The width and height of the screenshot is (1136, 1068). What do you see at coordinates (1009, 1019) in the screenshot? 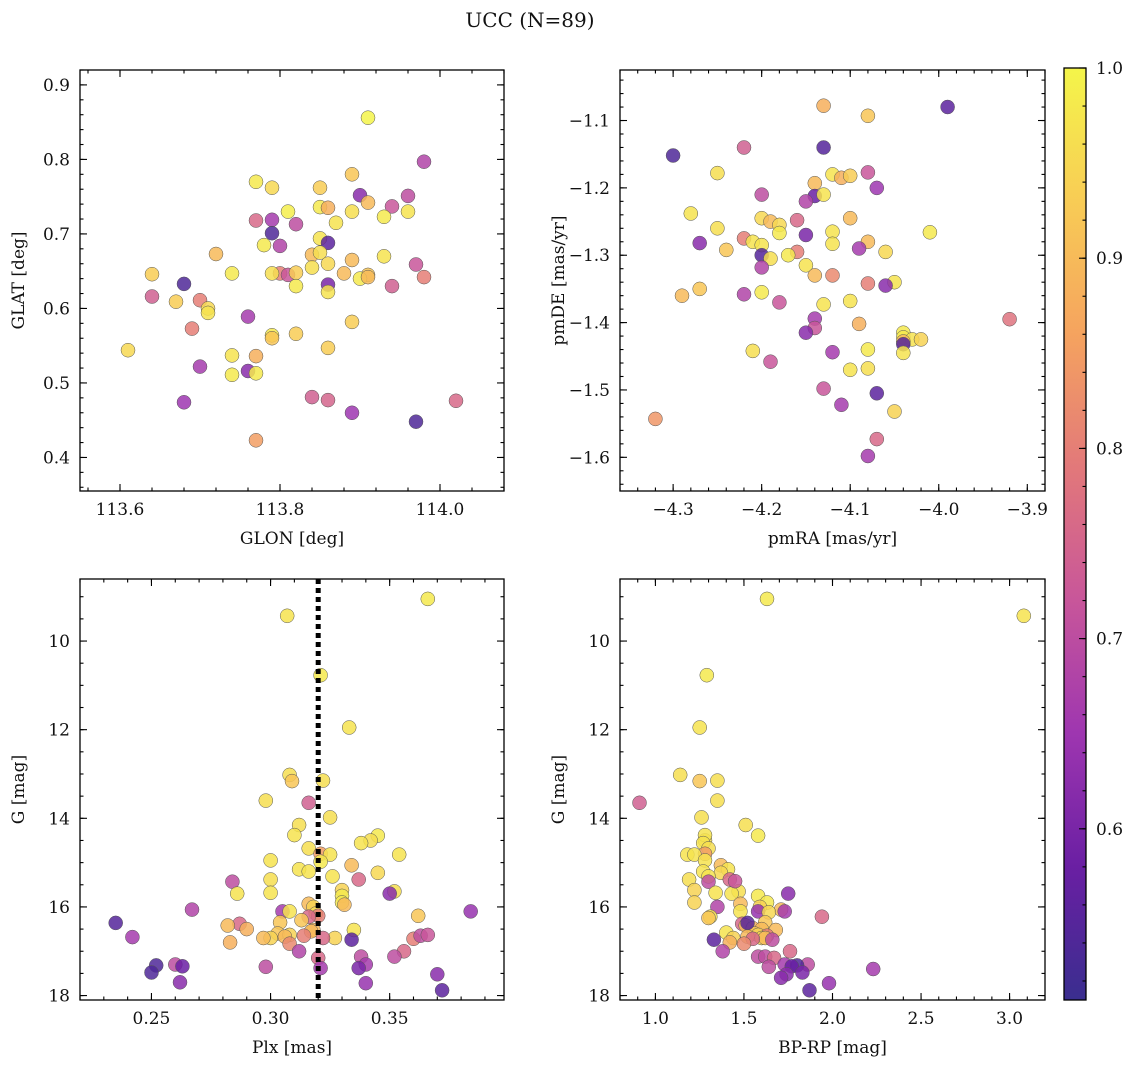
I see `x-tick-label: 3.0` at bounding box center [1009, 1019].